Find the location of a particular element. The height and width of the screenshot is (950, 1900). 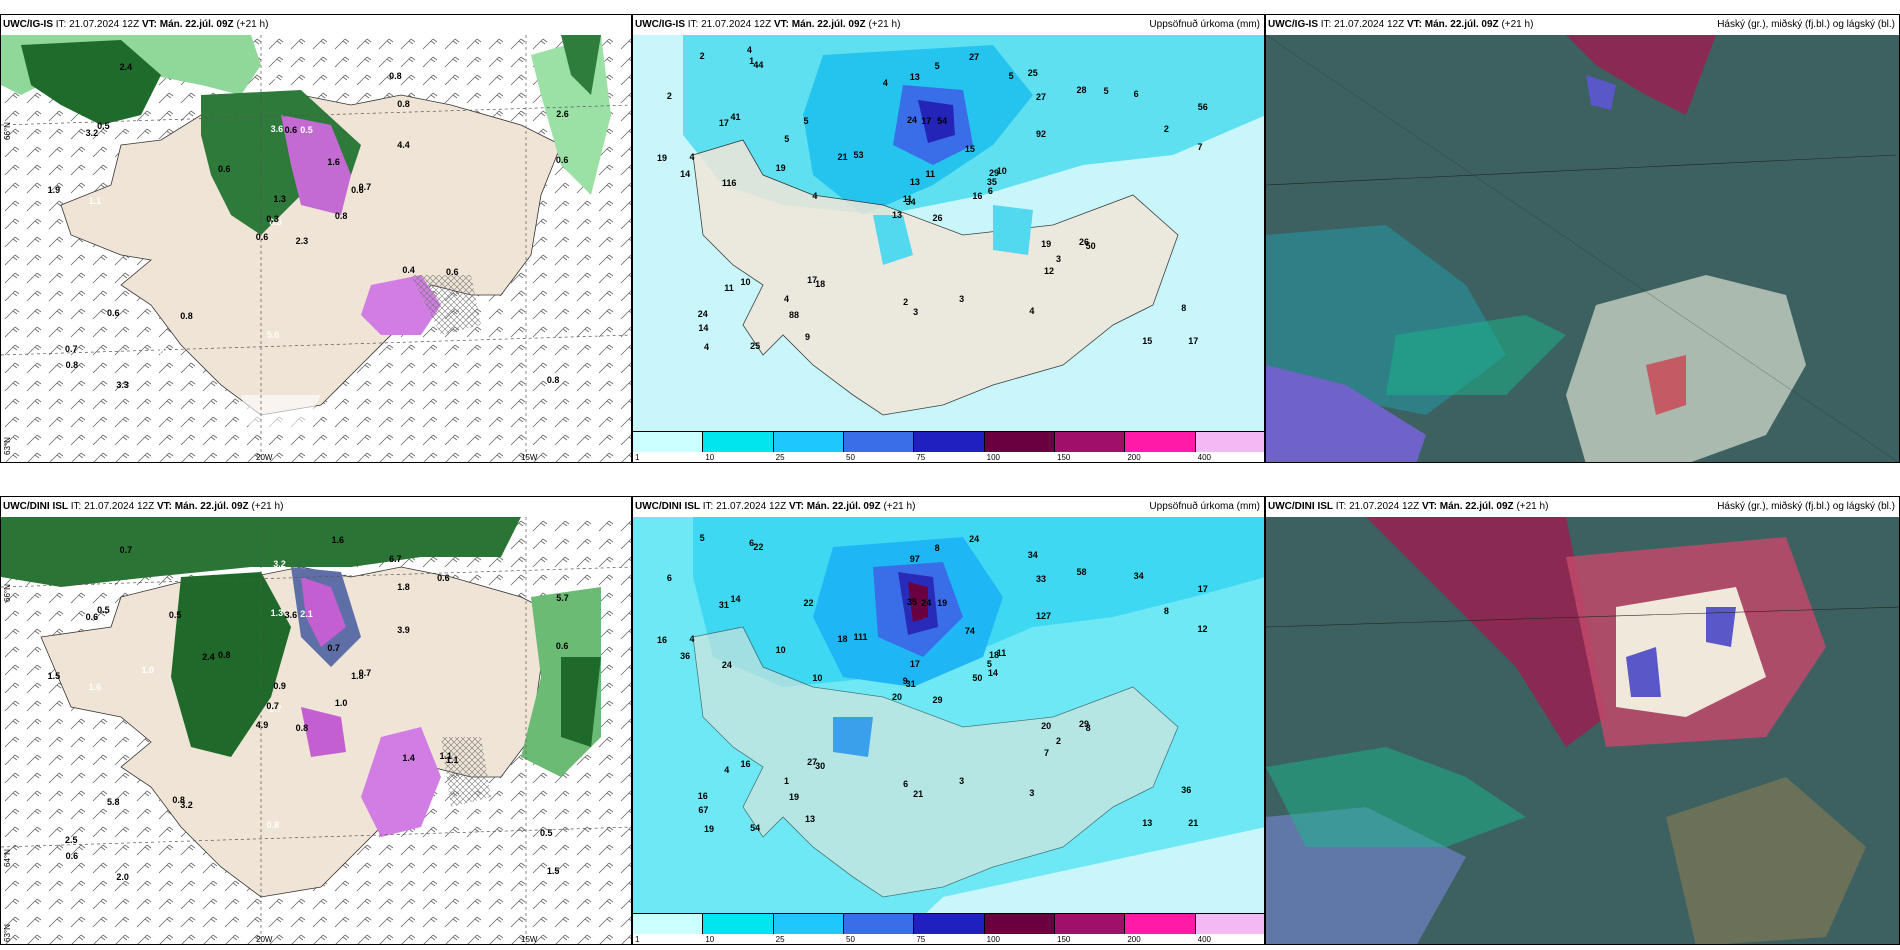

value-label: 9 is located at coordinates (808, 336).